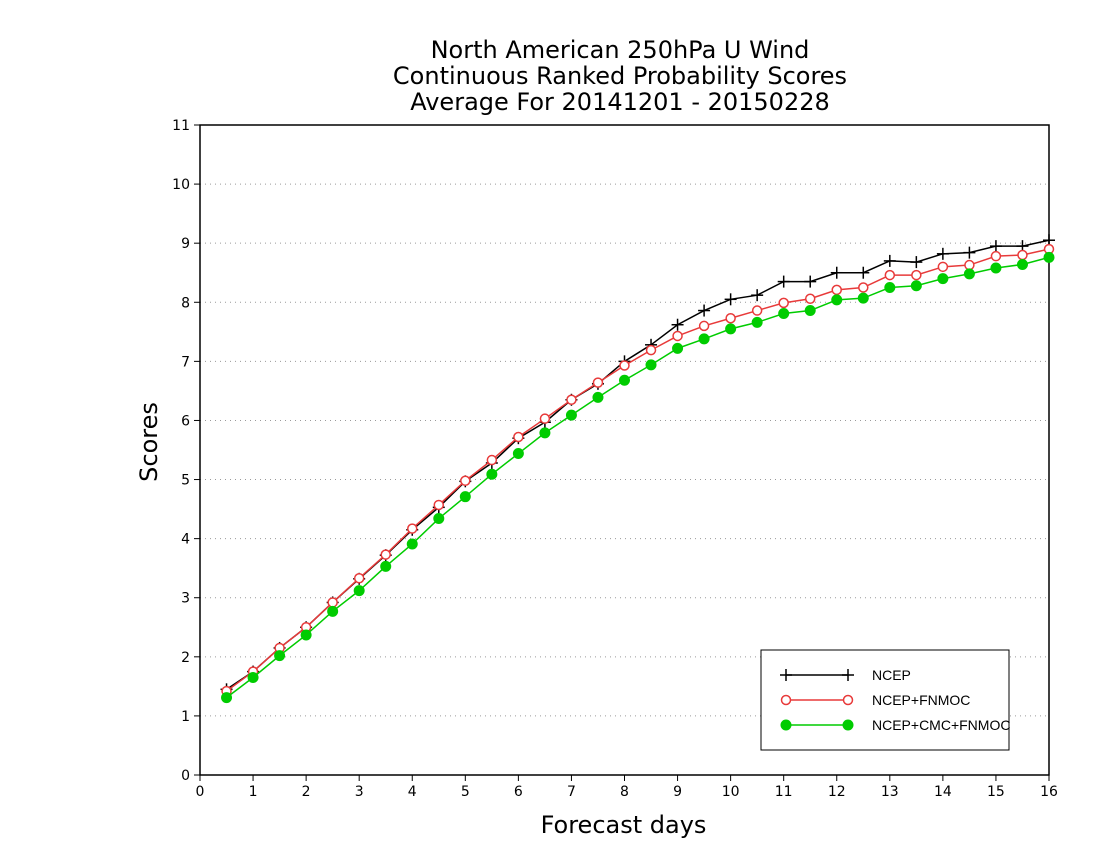  Describe the element at coordinates (837, 792) in the screenshot. I see `x-tick-label: 12` at that location.